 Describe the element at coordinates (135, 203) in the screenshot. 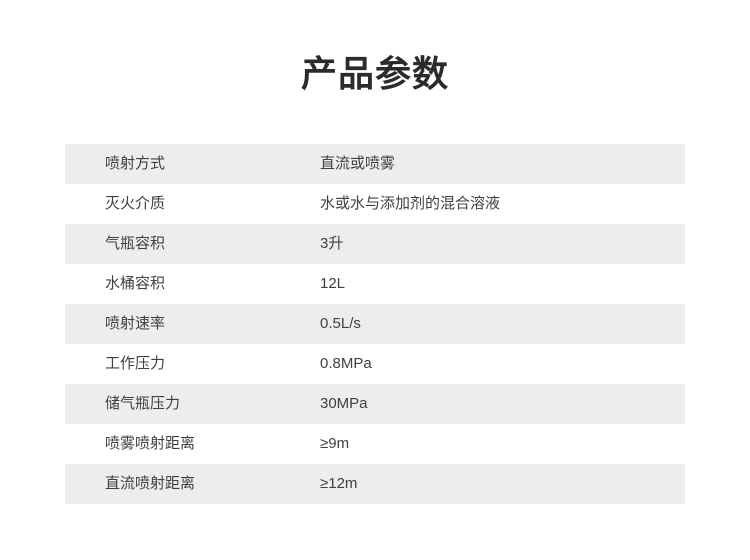

I see `spec-label: 灭火介质` at that location.